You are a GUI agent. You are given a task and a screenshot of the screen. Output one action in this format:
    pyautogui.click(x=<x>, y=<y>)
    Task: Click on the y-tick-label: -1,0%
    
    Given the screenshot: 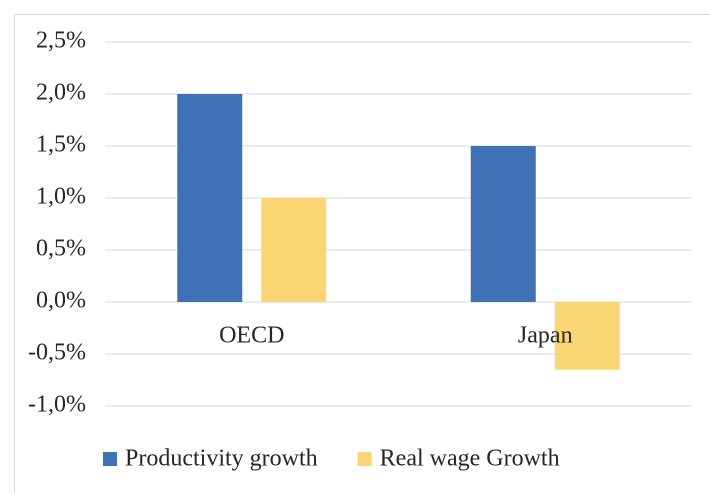 What is the action you would take?
    pyautogui.click(x=57, y=405)
    